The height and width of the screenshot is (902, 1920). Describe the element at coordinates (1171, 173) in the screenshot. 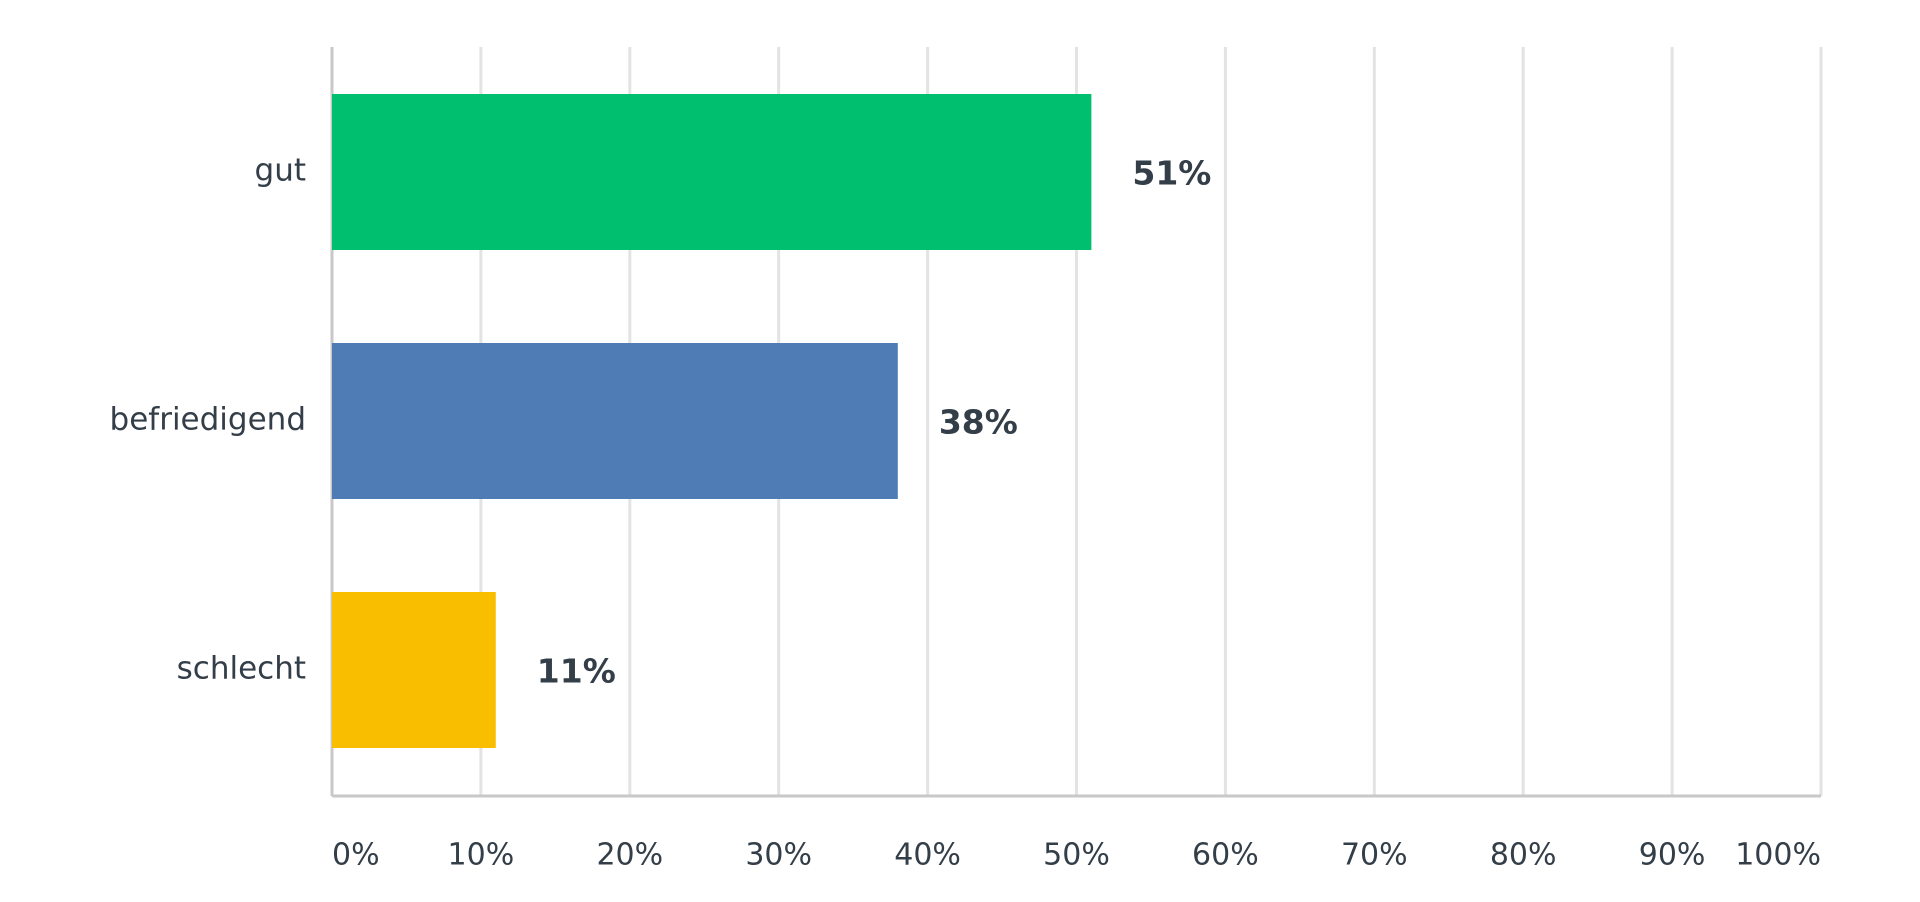

I see `value-label: 51%` at that location.